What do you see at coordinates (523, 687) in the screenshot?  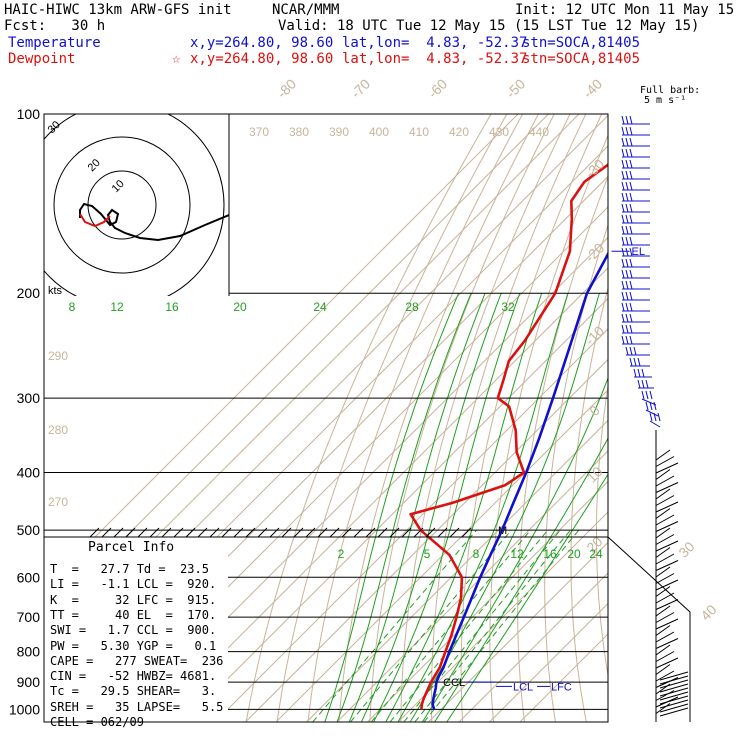 I see `lcl-label: LCL` at bounding box center [523, 687].